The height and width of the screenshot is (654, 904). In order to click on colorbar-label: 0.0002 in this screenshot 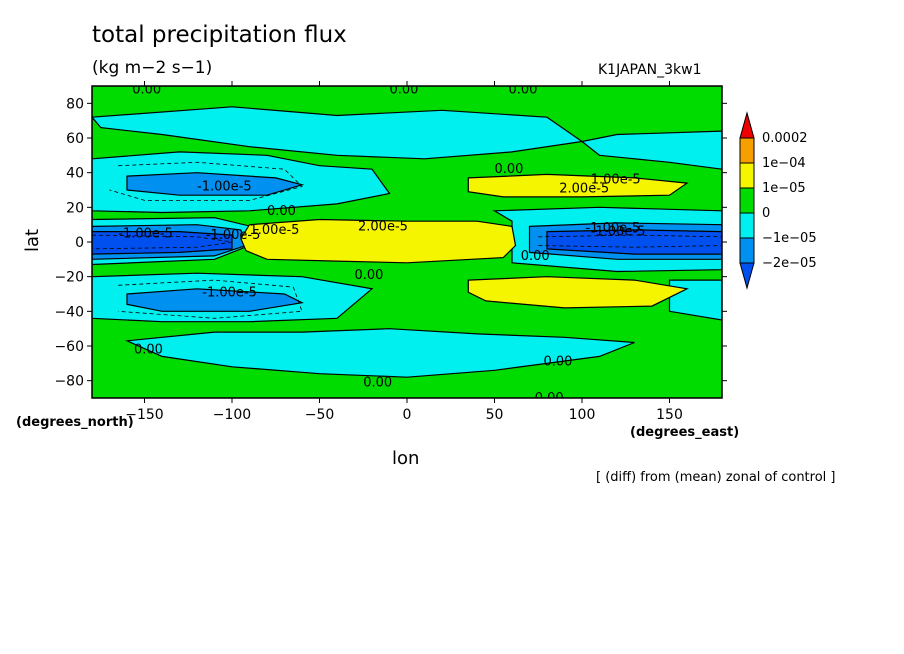, I will do `click(785, 138)`.